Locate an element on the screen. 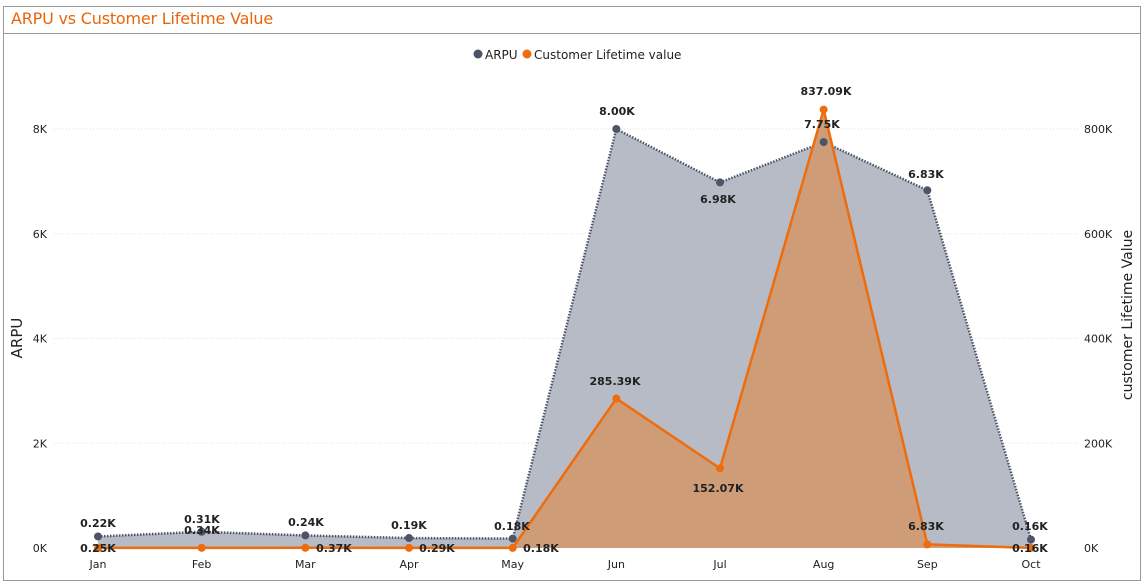 The image size is (1148, 586). data-label-clv: 0.16K is located at coordinates (1030, 548).